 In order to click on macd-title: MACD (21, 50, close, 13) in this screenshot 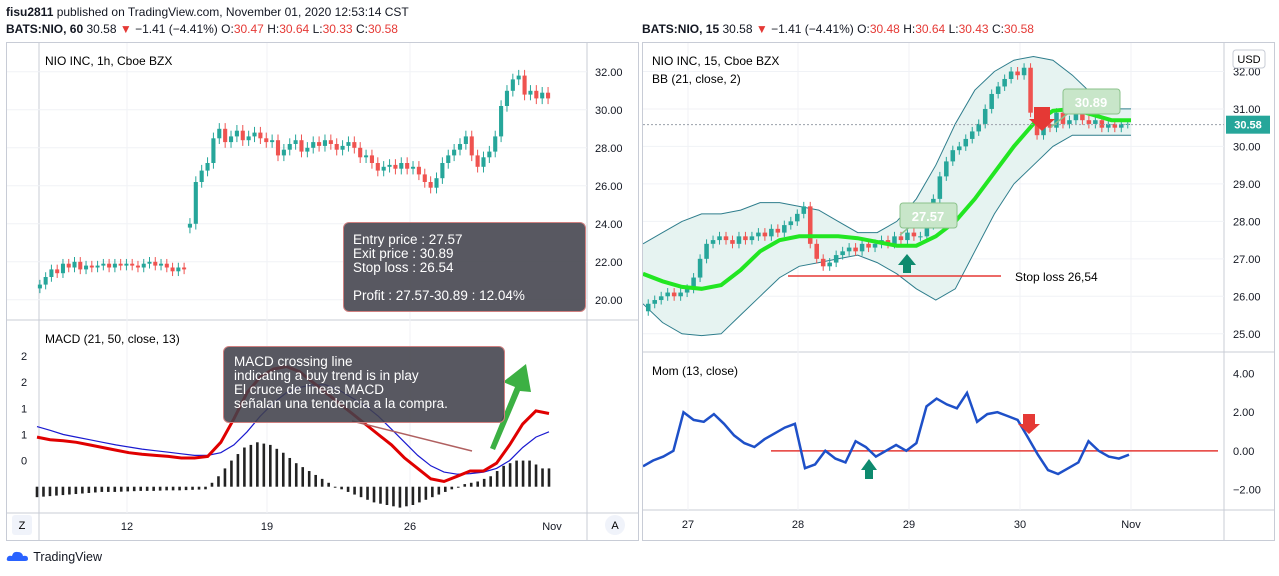, I will do `click(112, 339)`.